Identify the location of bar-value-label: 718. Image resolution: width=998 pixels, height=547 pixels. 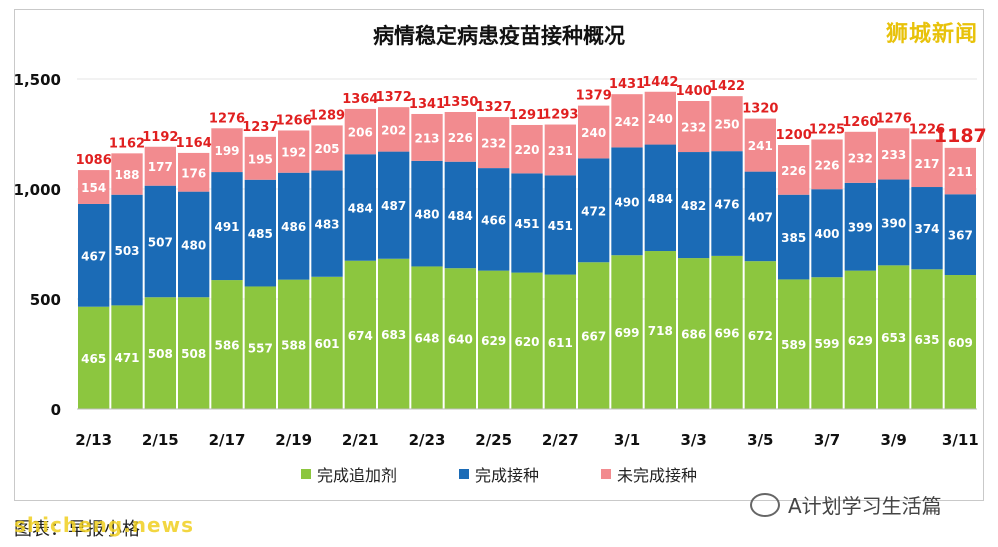
(660, 331).